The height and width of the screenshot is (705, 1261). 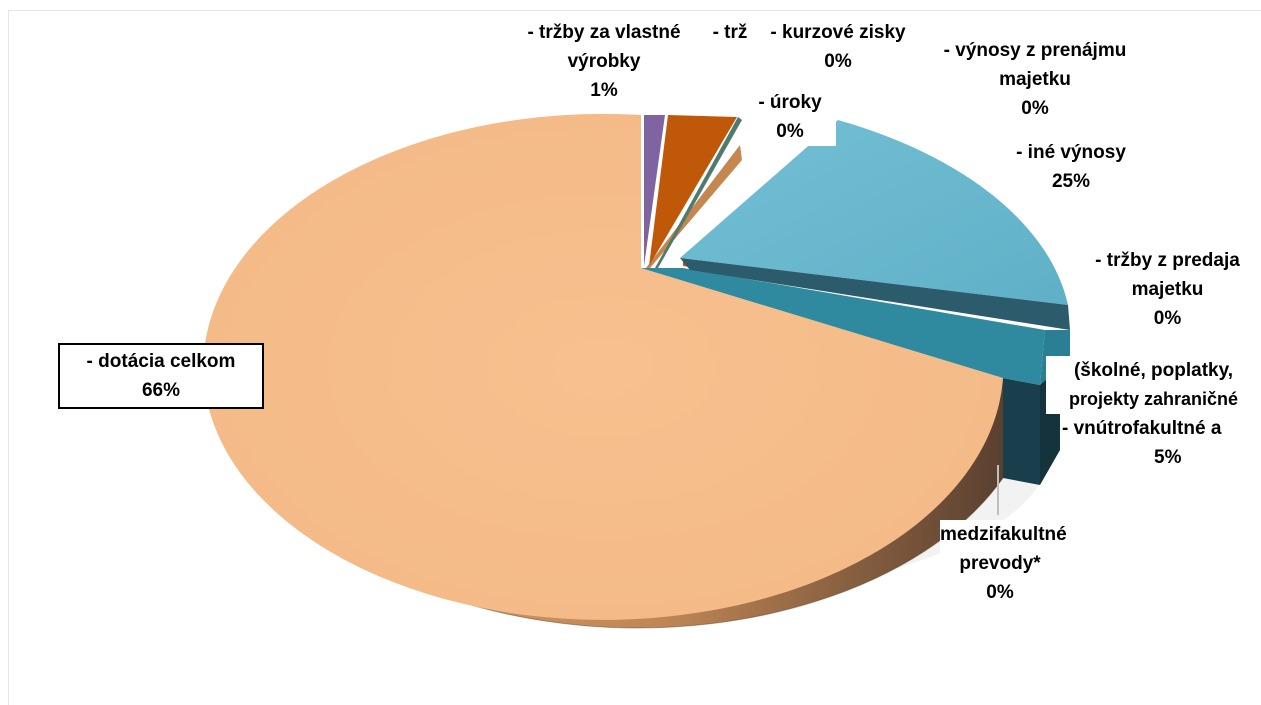 What do you see at coordinates (838, 61) in the screenshot?
I see `label-kurzove-pct: 0%` at bounding box center [838, 61].